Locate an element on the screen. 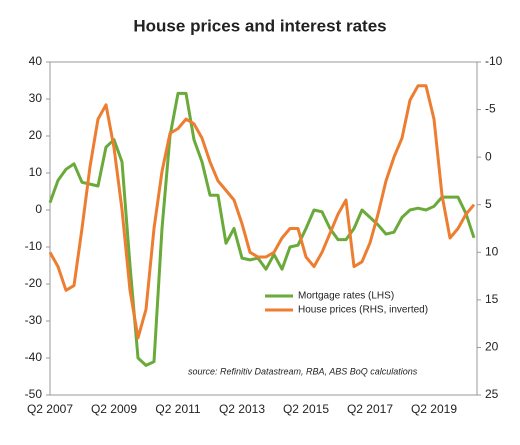  y-tick-label: 20 is located at coordinates (36, 135).